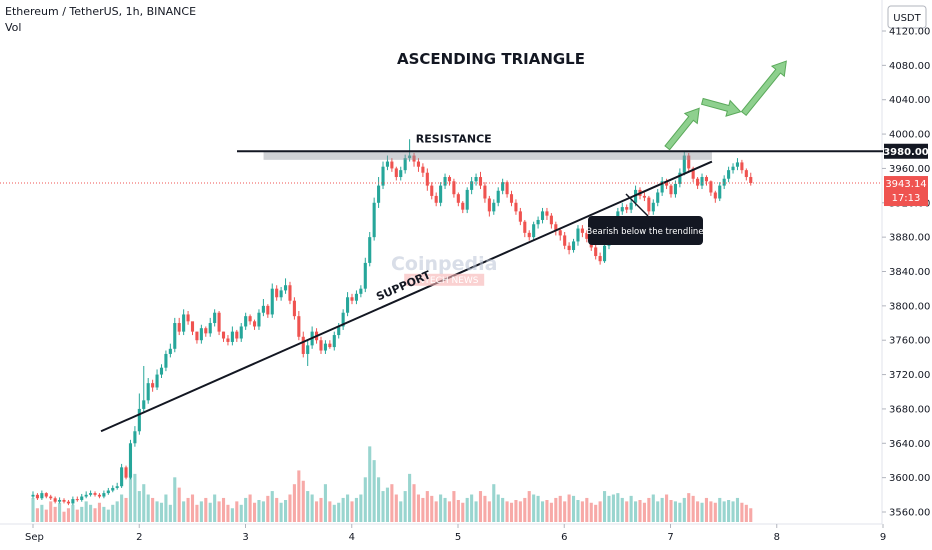 The width and height of the screenshot is (932, 550). I want to click on symbol-header: Ethereum / TetherUS, 1h, BINANCE, so click(101, 11).